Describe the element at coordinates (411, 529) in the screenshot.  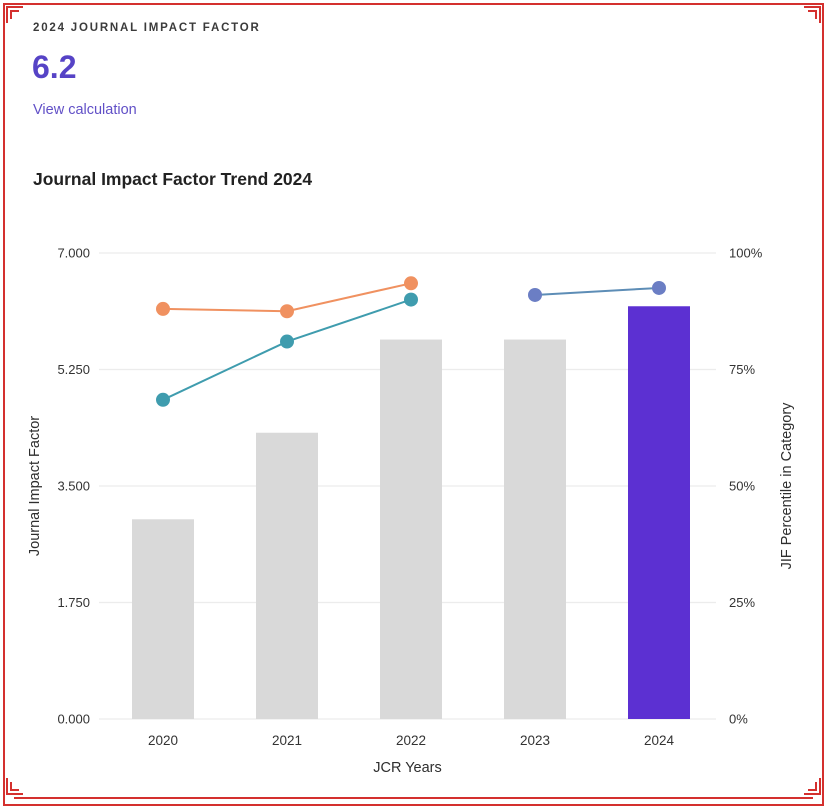
I see `jif-bar-2022` at that location.